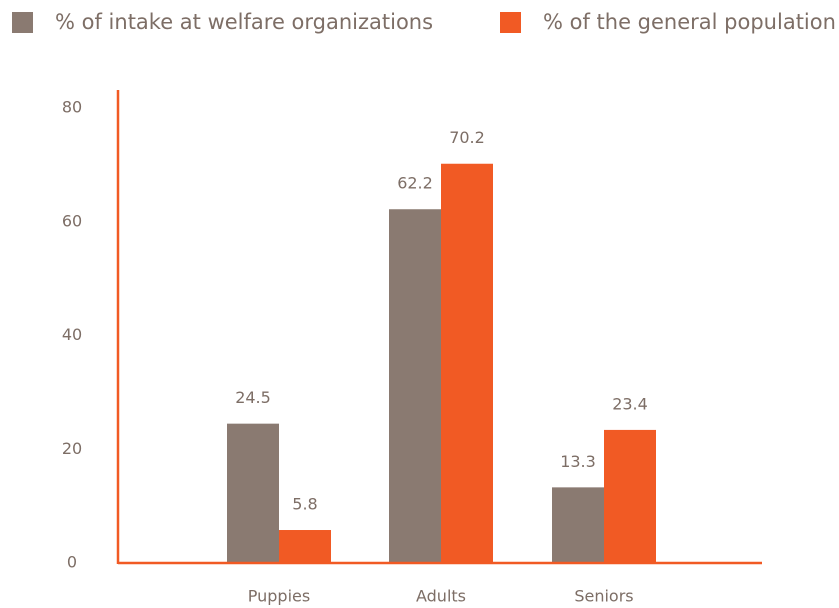 The image size is (839, 608). Describe the element at coordinates (72, 448) in the screenshot. I see `y-tick-label: 20` at that location.